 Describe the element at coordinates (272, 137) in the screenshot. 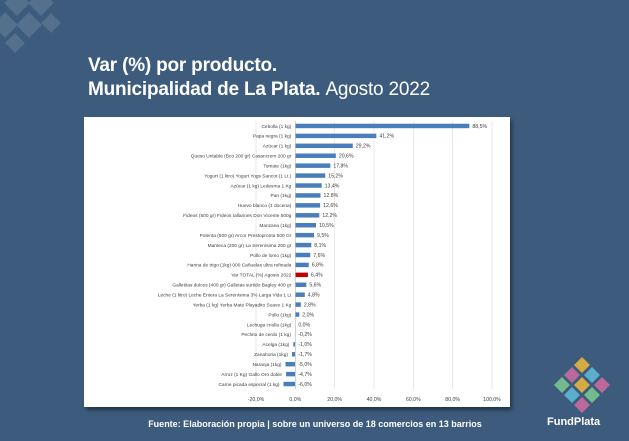

I see `category-label: Papa negra (1 kg)` at that location.